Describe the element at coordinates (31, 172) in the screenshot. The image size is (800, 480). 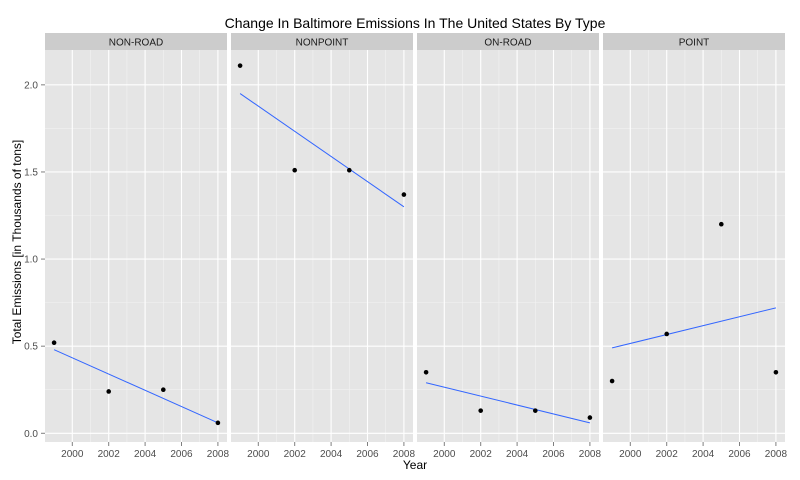
I see `y-tick-label: 1.5` at that location.